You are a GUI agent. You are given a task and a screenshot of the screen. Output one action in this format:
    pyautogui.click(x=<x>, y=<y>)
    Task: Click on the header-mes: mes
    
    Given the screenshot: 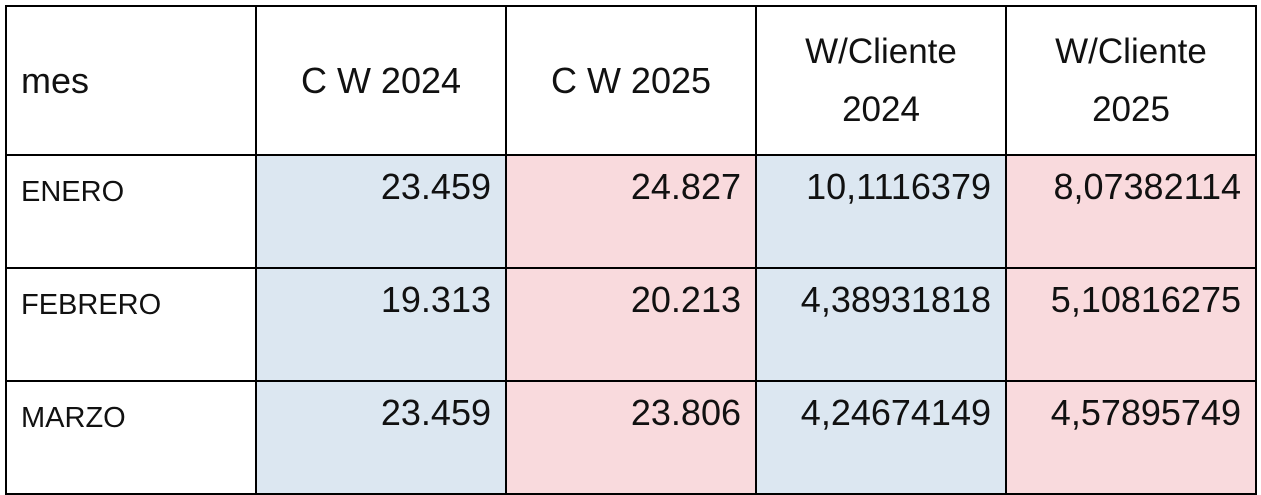 What is the action you would take?
    pyautogui.click(x=131, y=80)
    